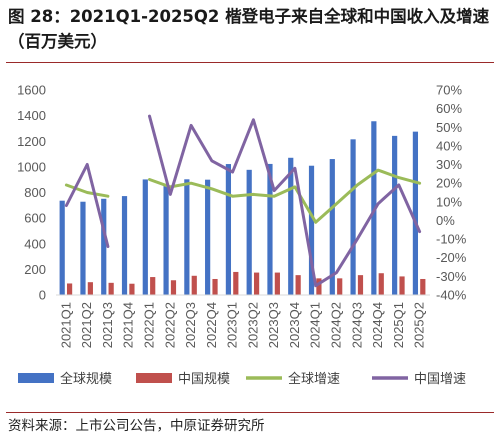 This screenshot has width=500, height=441. What do you see at coordinates (252, 325) in the screenshot?
I see `x-axis-tick-label: 2023Q2` at bounding box center [252, 325].